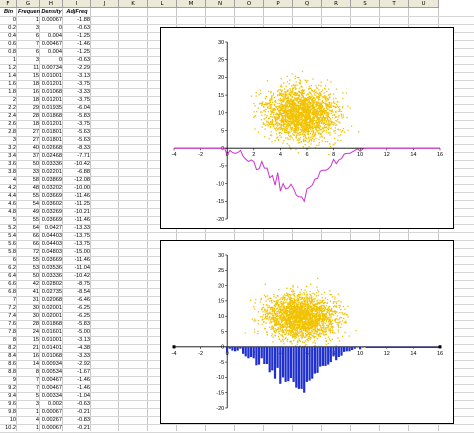  I want to click on table-cell: 49, so click(35, 212).